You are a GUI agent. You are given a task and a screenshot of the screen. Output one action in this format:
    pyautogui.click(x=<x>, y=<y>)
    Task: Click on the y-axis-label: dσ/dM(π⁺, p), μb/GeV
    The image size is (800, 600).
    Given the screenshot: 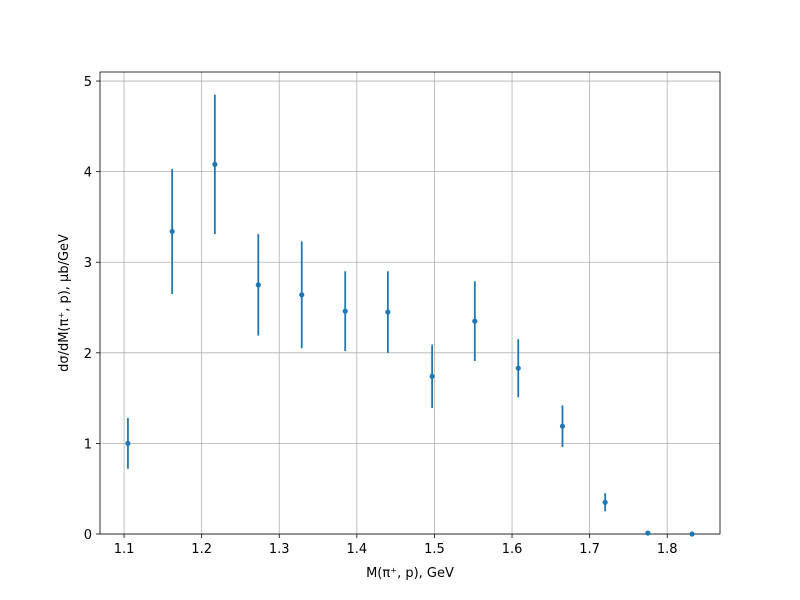 What is the action you would take?
    pyautogui.click(x=64, y=303)
    